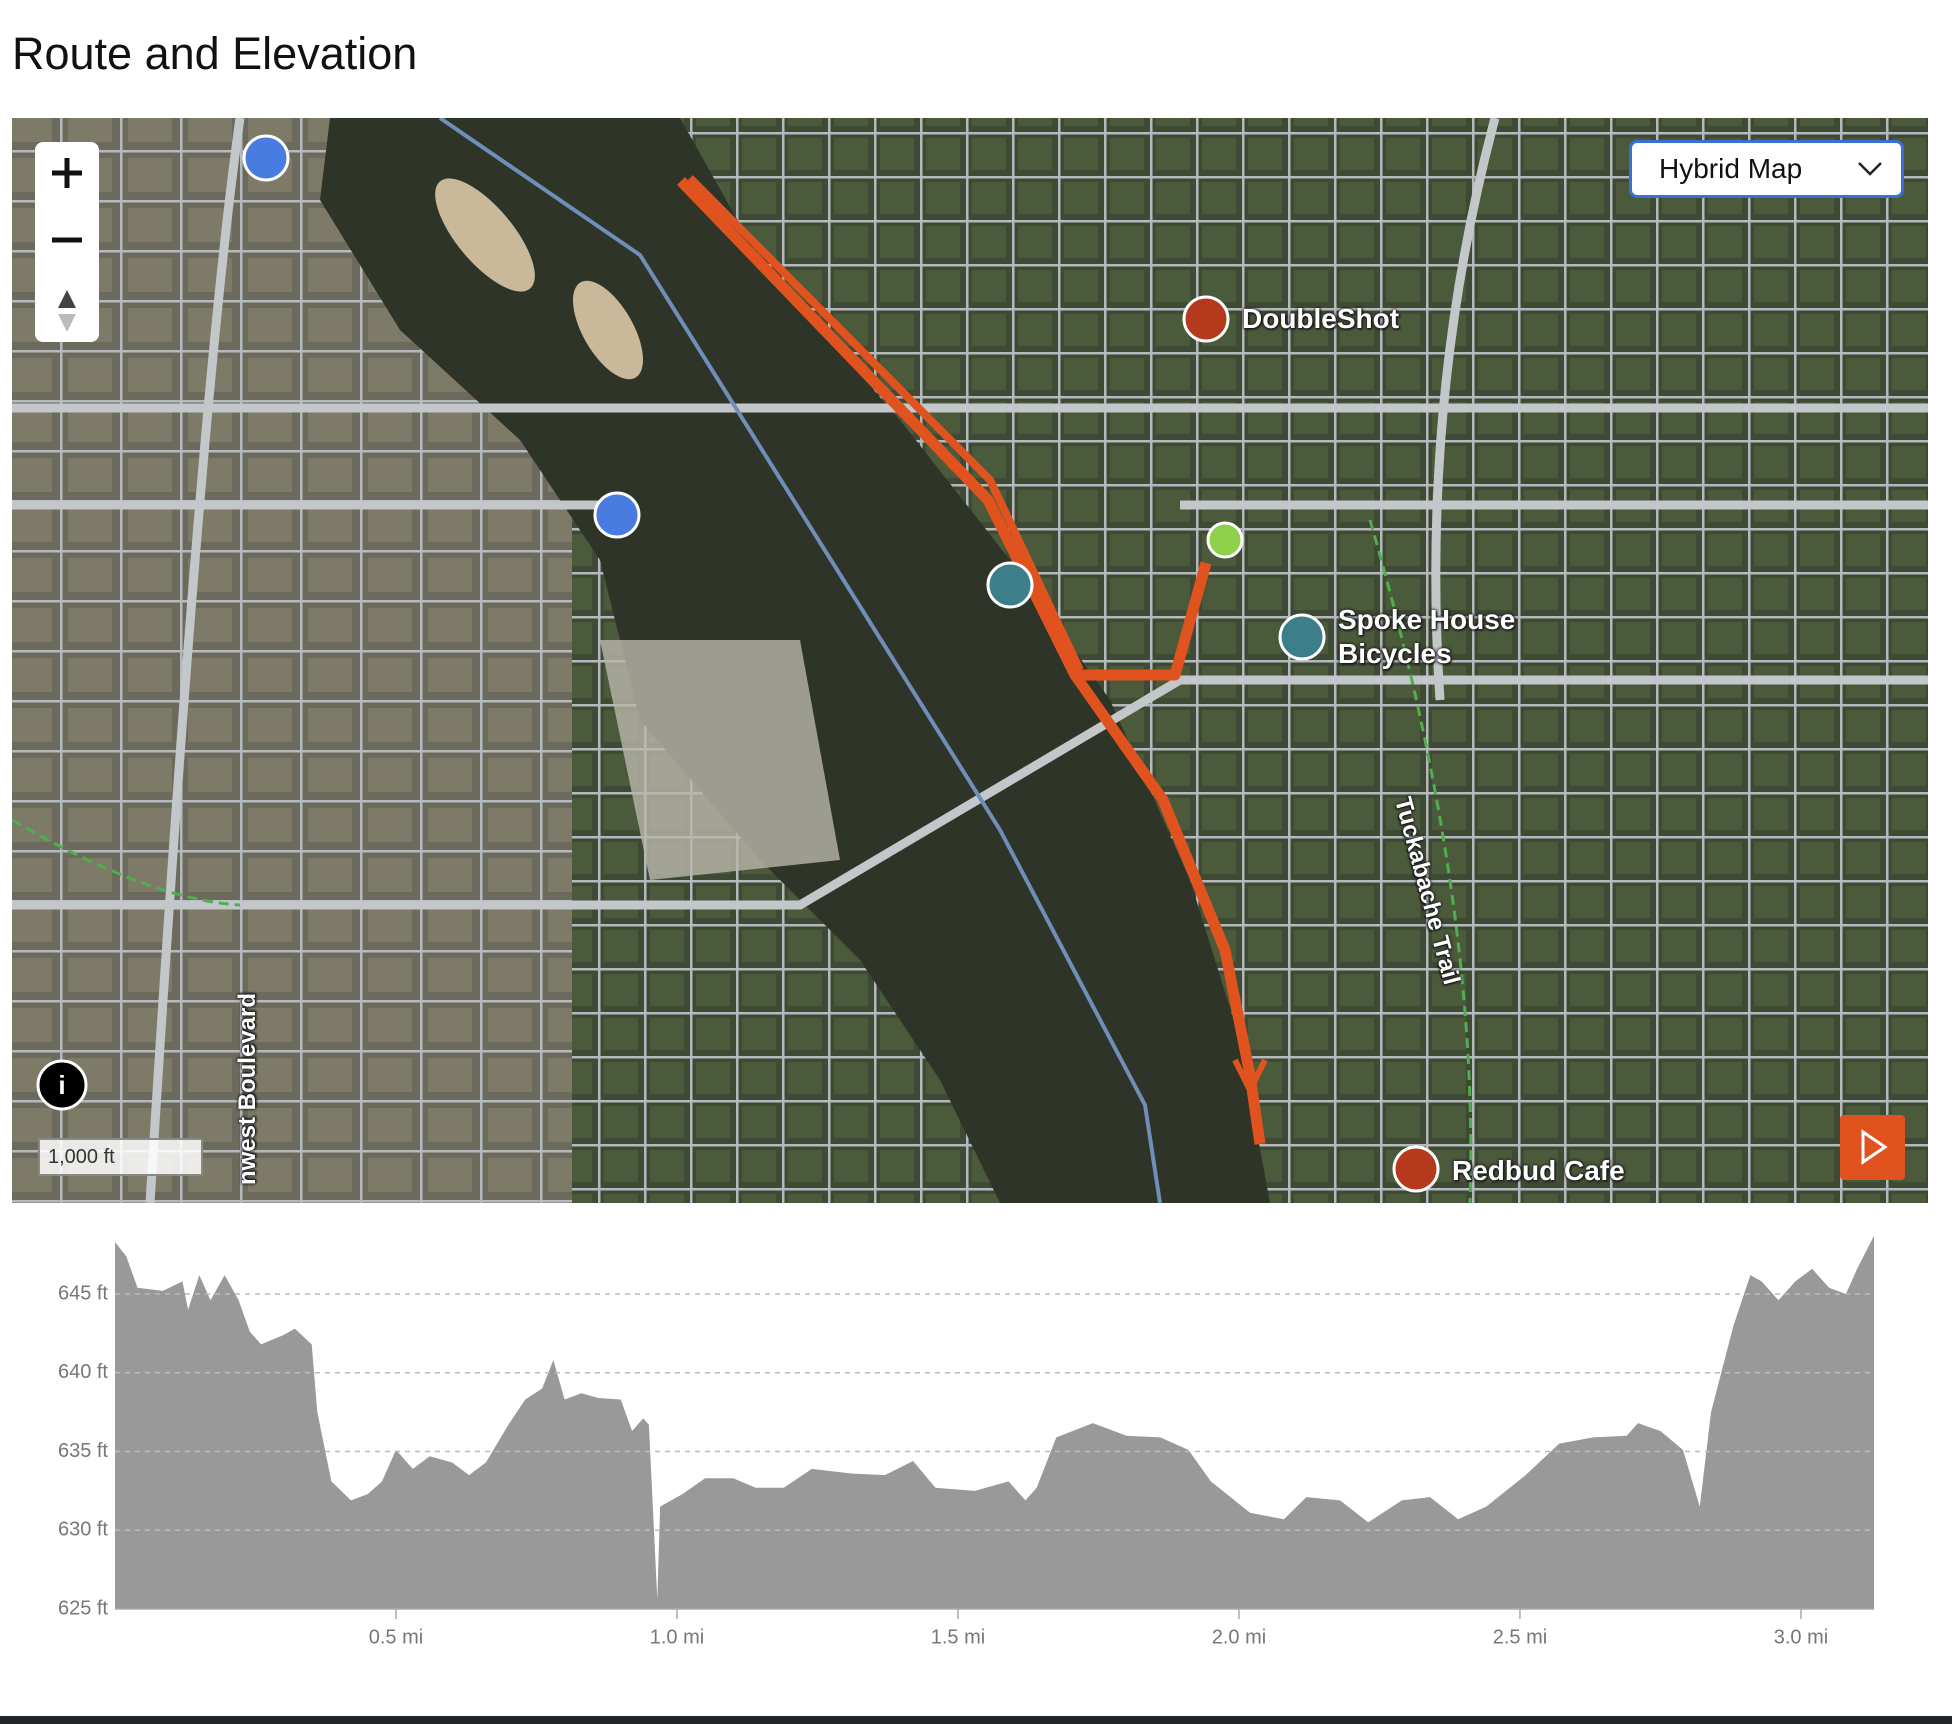 The width and height of the screenshot is (1952, 1724). I want to click on x-tick-label: 0.5 mi, so click(396, 1637).